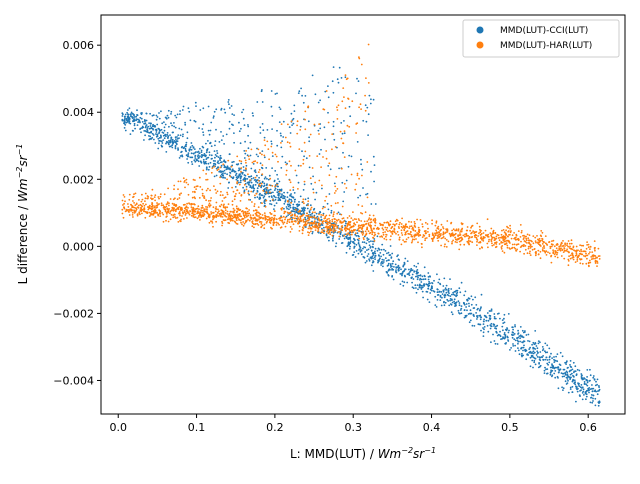 This screenshot has width=640, height=484. What do you see at coordinates (480, 30) in the screenshot?
I see `legend-marker-cci` at bounding box center [480, 30].